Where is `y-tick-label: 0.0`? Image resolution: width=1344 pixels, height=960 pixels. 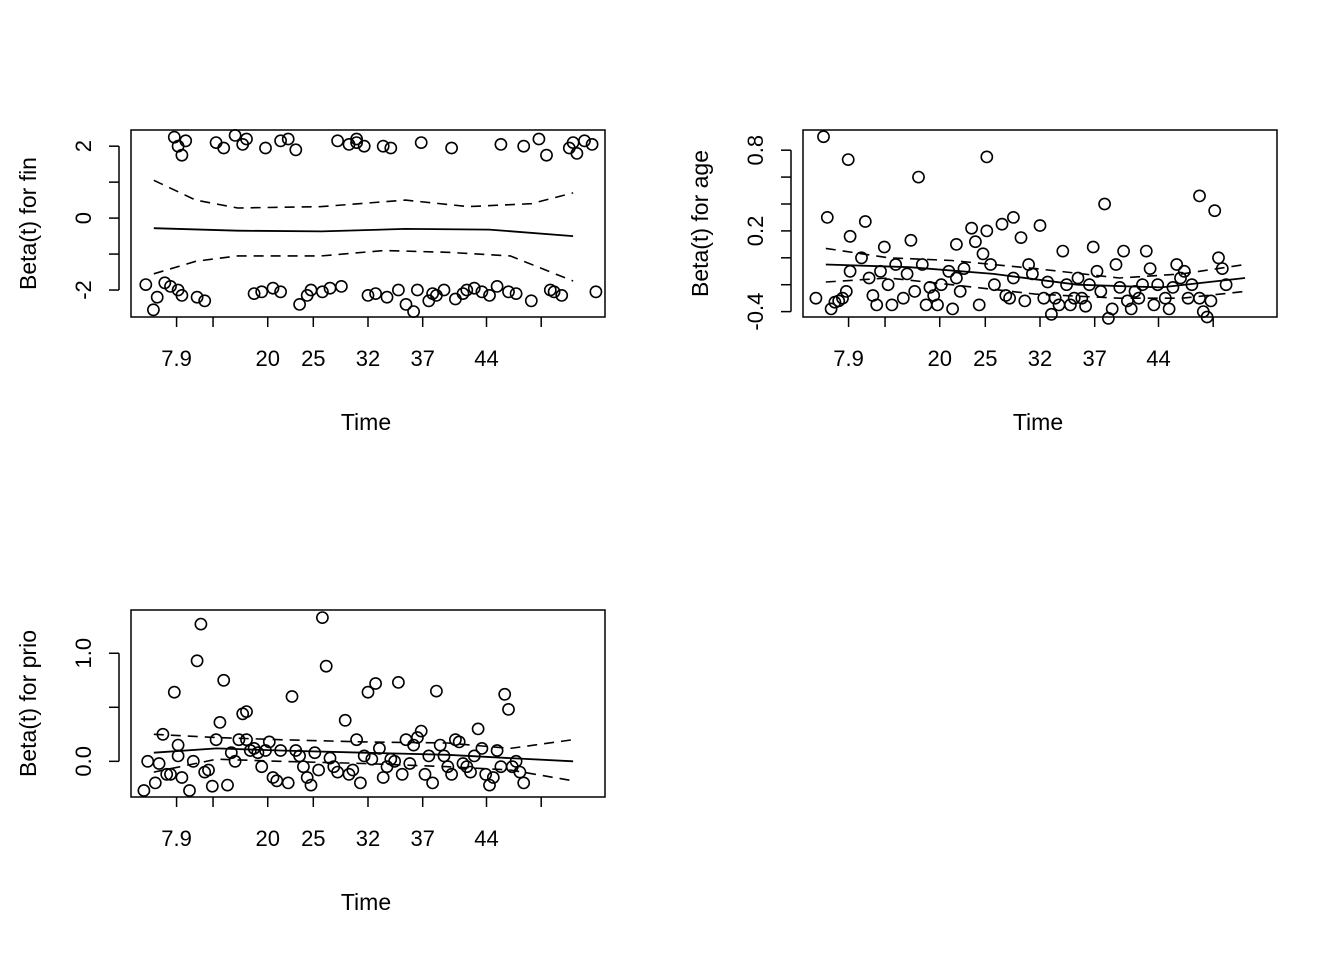
y-tick-label: 0.0 is located at coordinates (83, 761).